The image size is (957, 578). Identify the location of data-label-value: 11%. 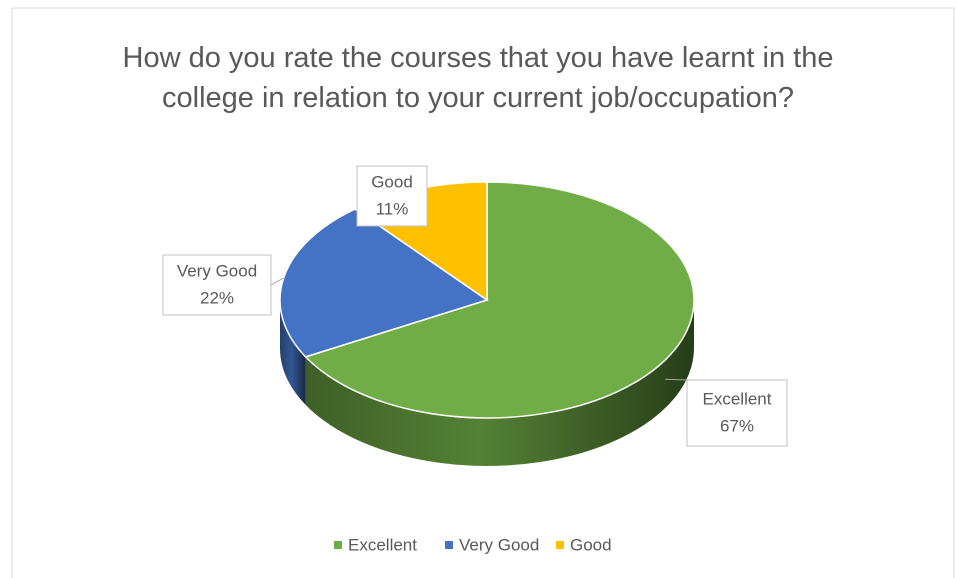
(392, 208).